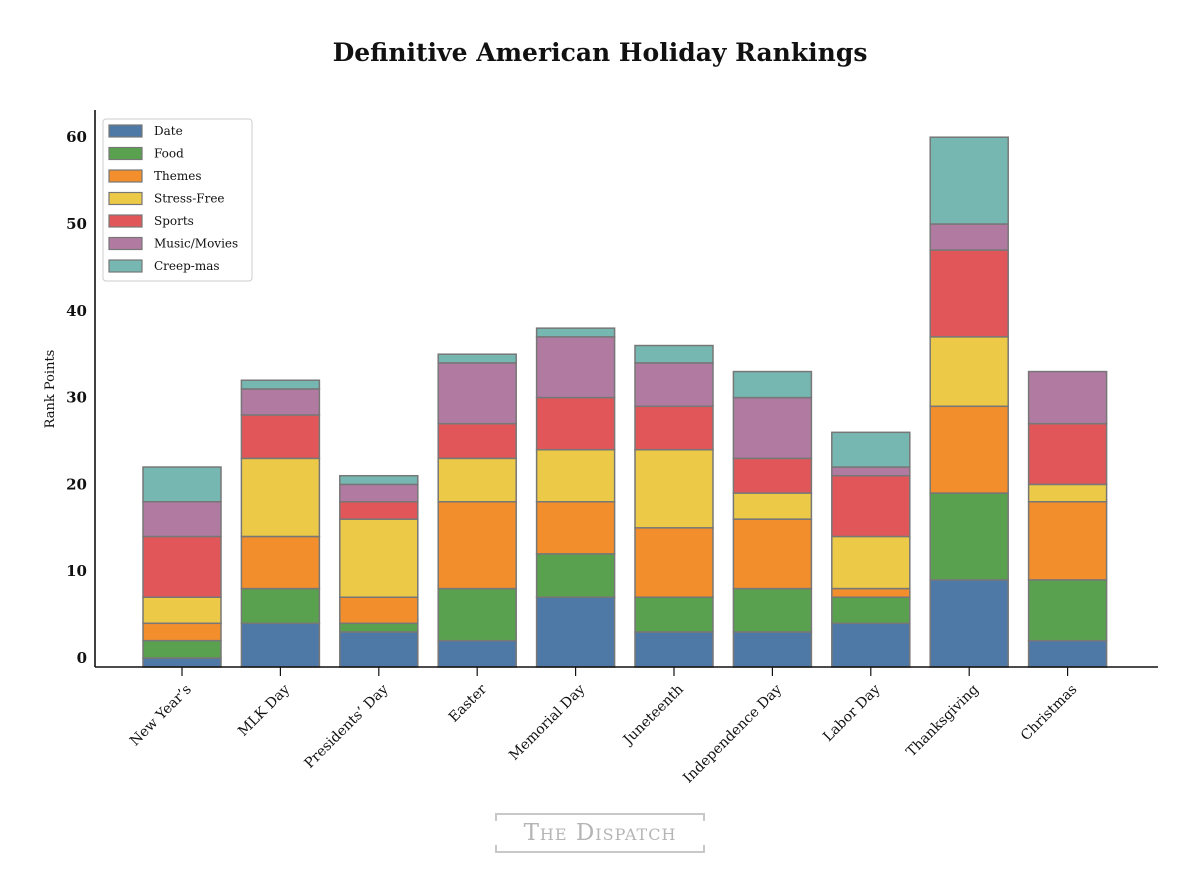 Image resolution: width=1200 pixels, height=872 pixels. Describe the element at coordinates (468, 703) in the screenshot. I see `x-tick-label: Easter` at that location.